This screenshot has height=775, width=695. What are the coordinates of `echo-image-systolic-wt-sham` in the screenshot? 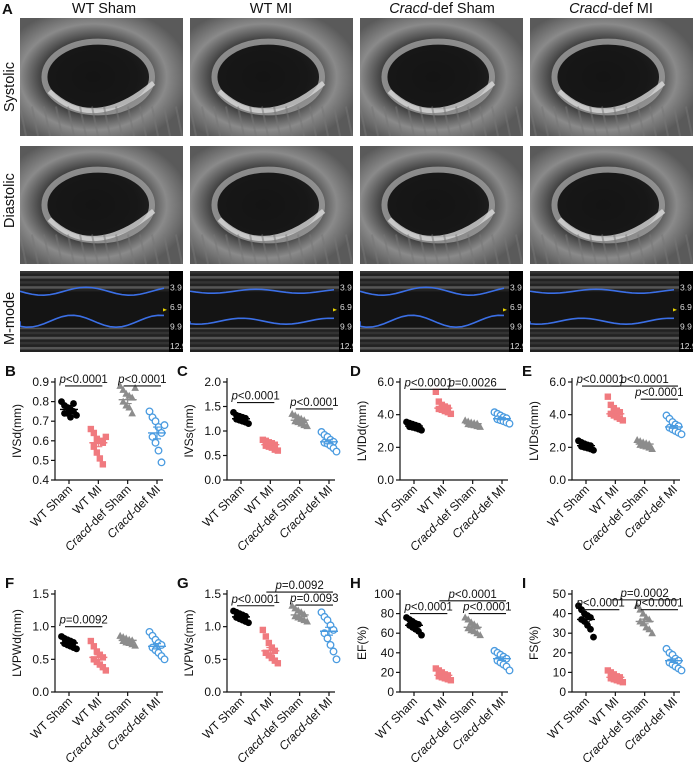 It's located at (101, 77).